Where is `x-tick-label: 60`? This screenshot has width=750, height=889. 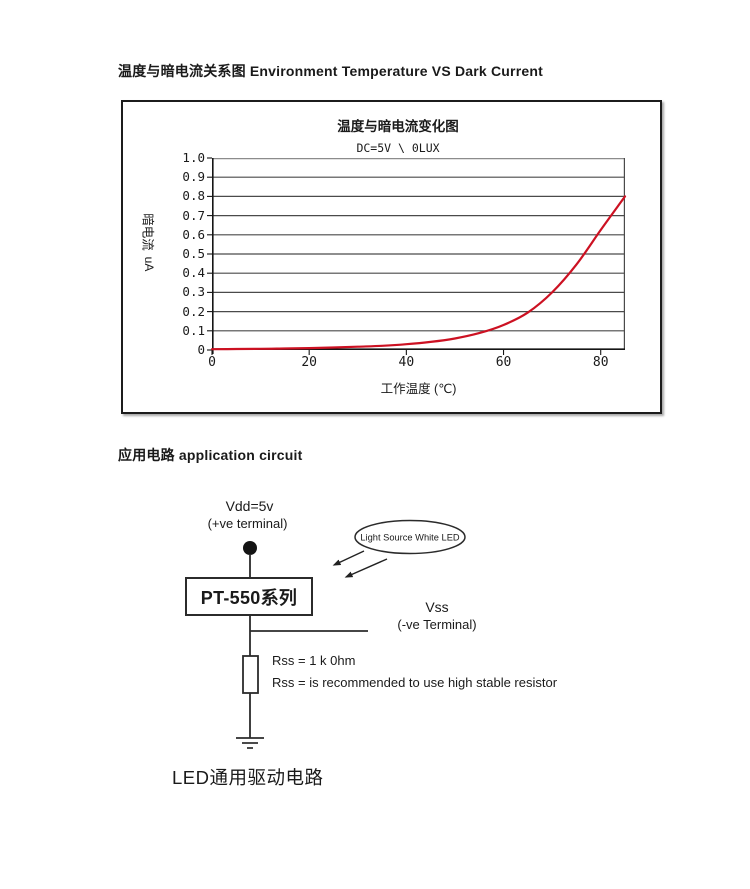
x-tick-label: 60 is located at coordinates (503, 362).